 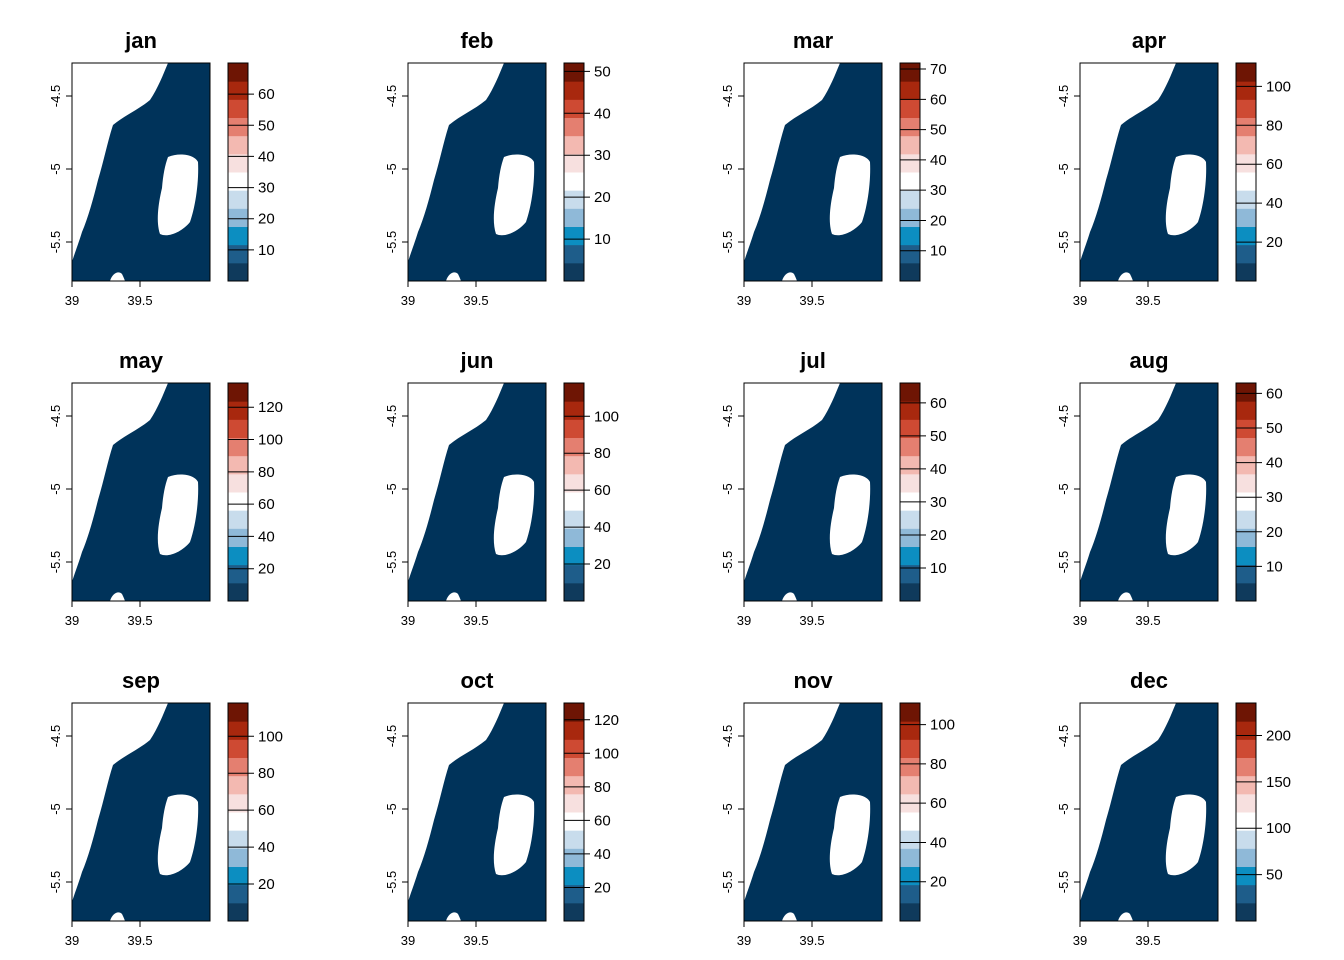 I want to click on y-tick-label: -5.5, so click(x=391, y=562).